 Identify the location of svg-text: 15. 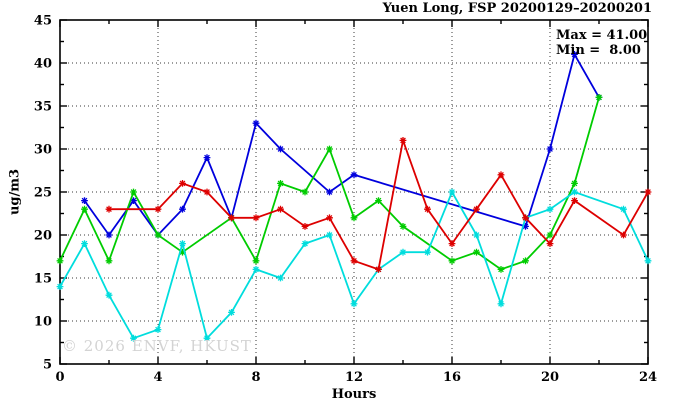
(43, 279).